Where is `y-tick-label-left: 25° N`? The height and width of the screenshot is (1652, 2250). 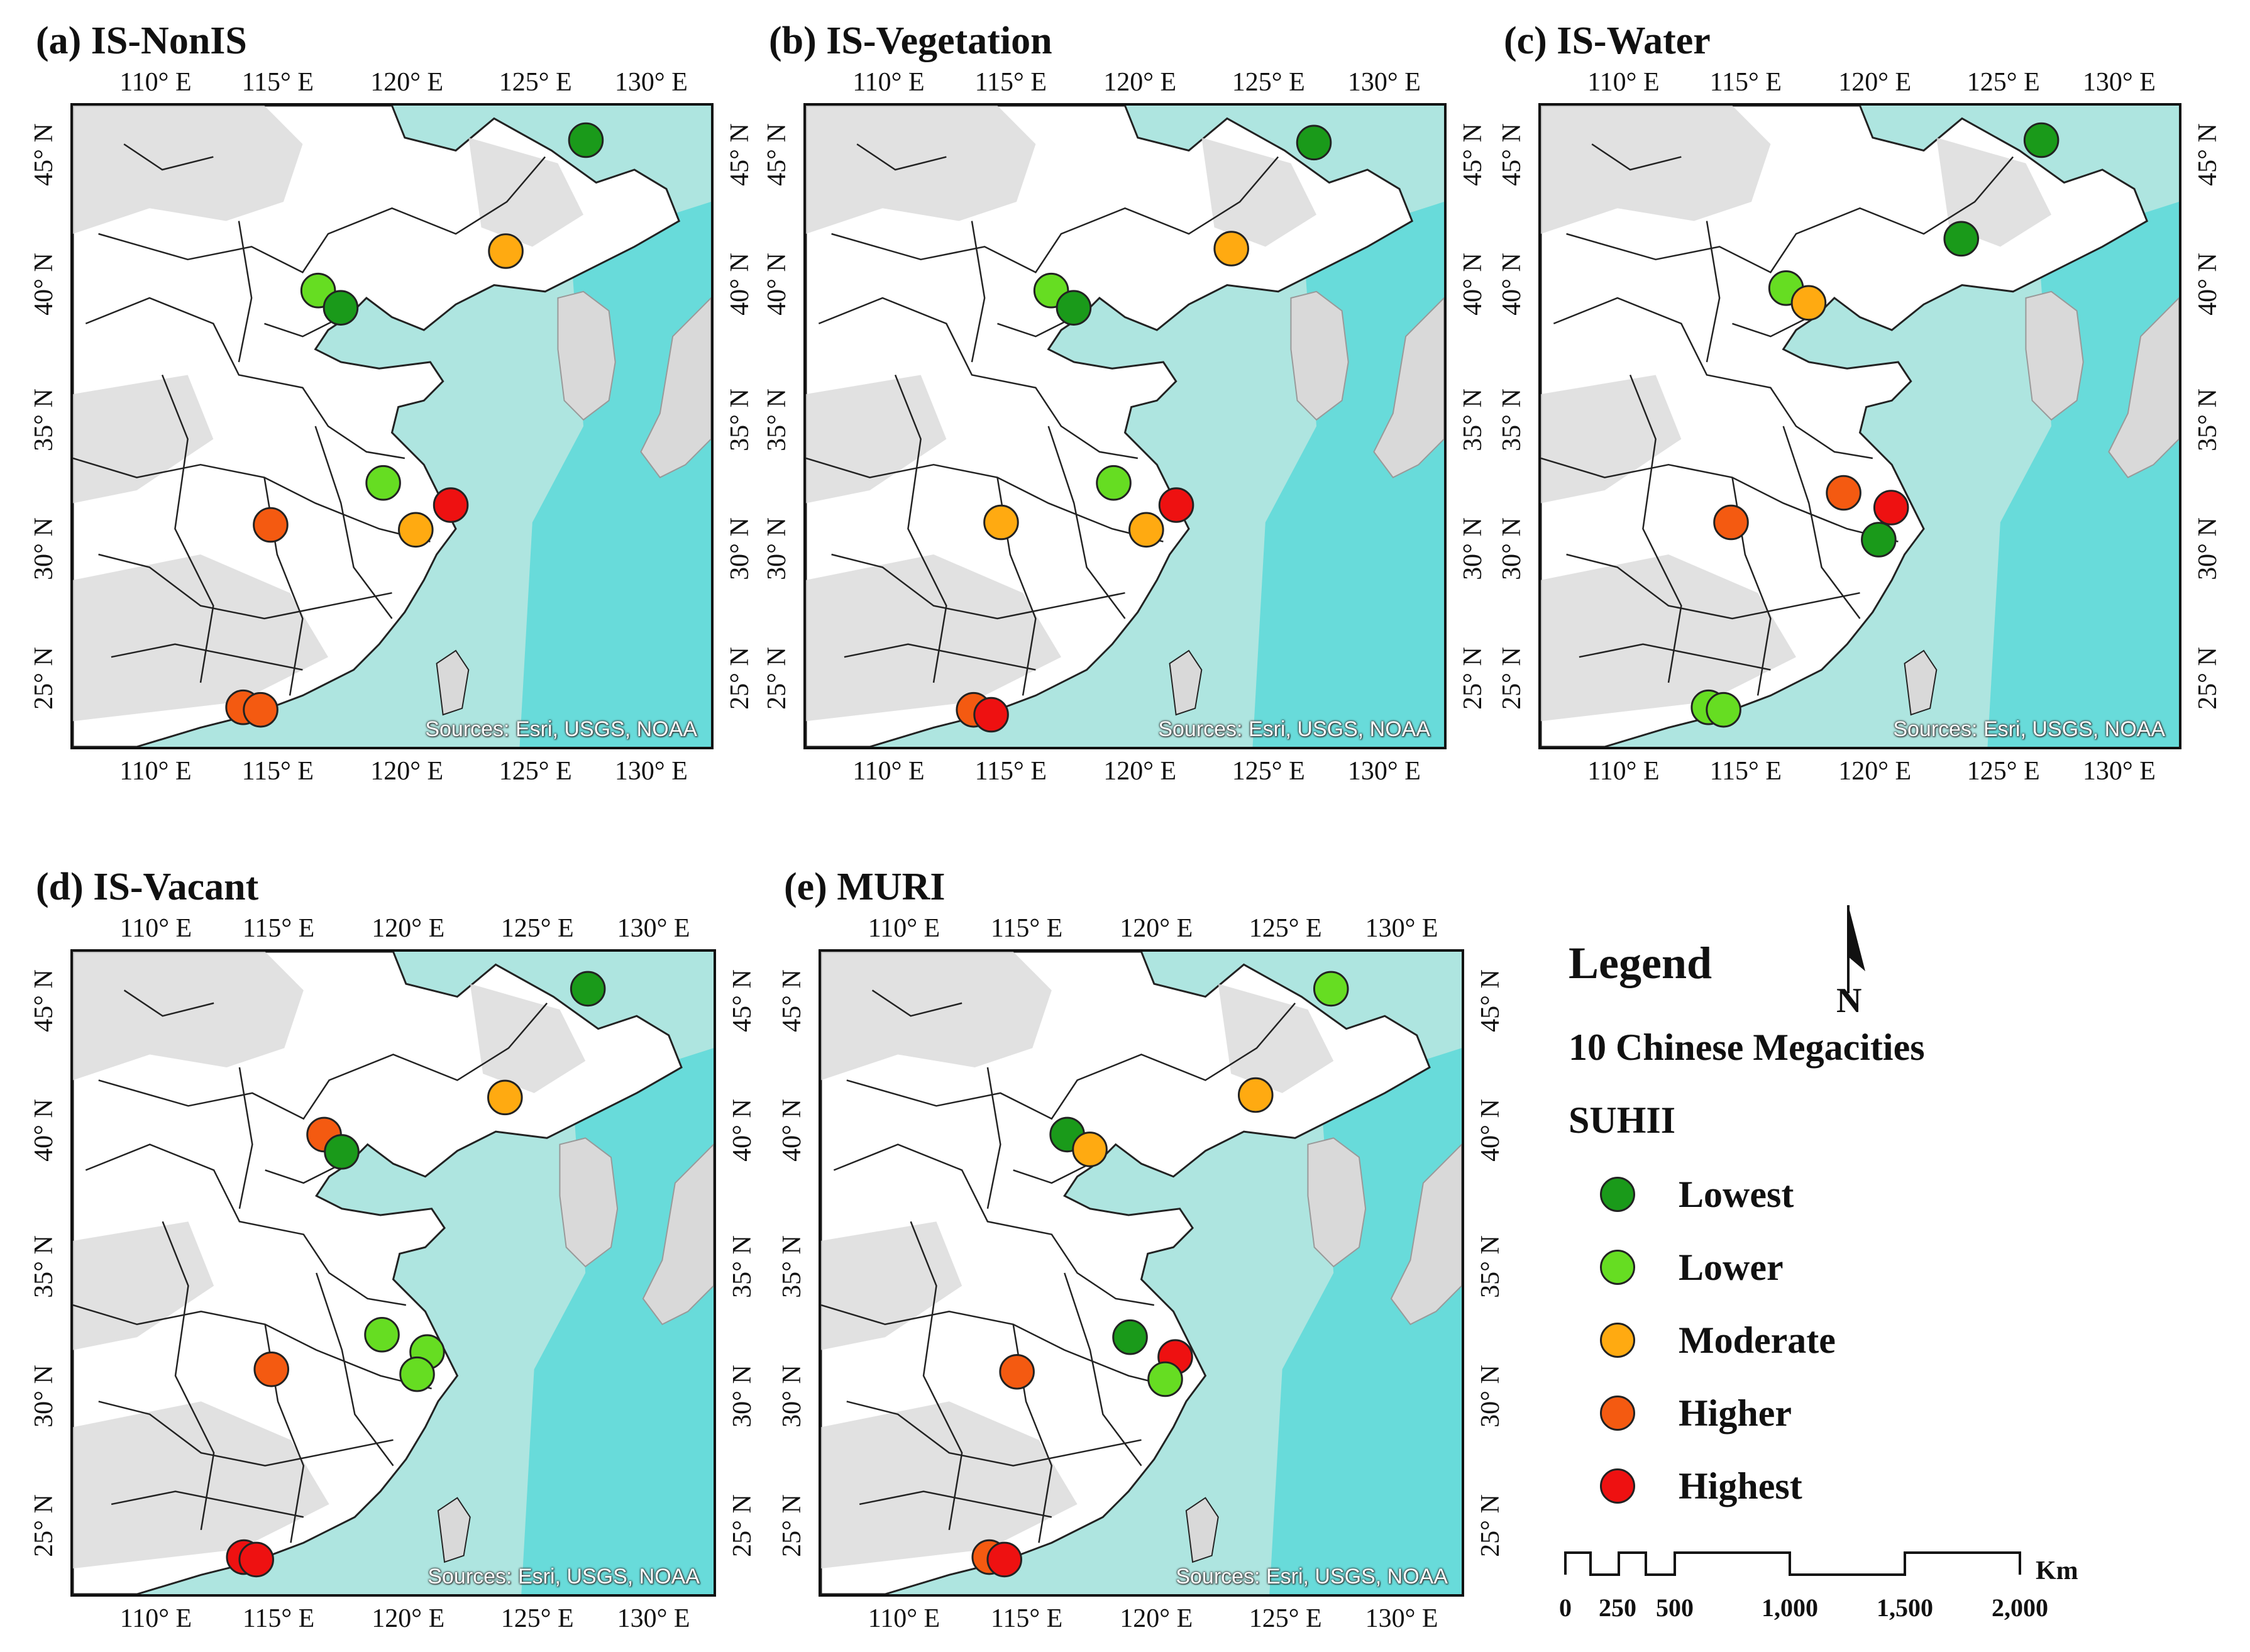 y-tick-label-left: 25° N is located at coordinates (44, 1525).